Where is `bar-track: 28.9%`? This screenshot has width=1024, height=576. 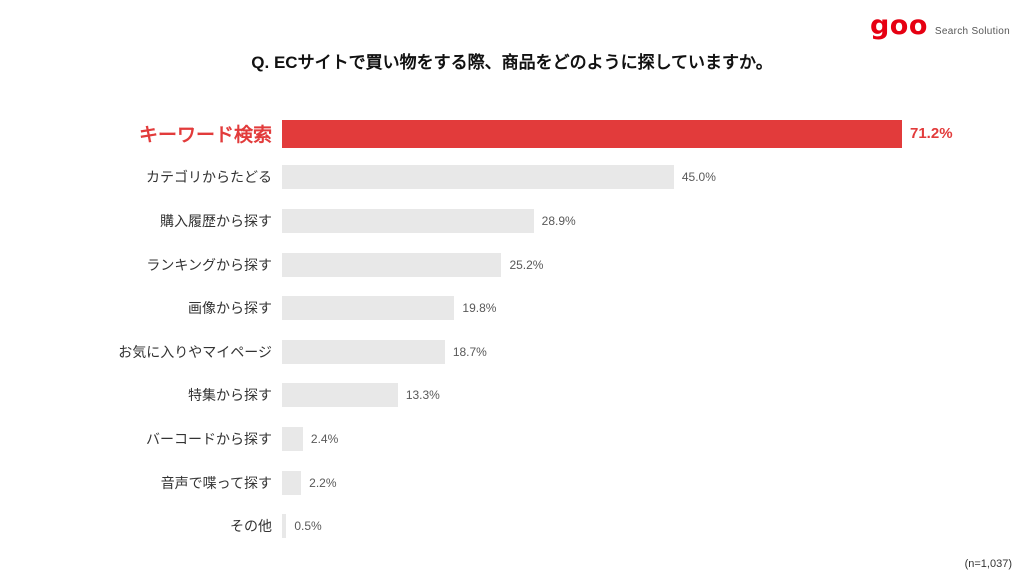 bar-track: 28.9% is located at coordinates (649, 220).